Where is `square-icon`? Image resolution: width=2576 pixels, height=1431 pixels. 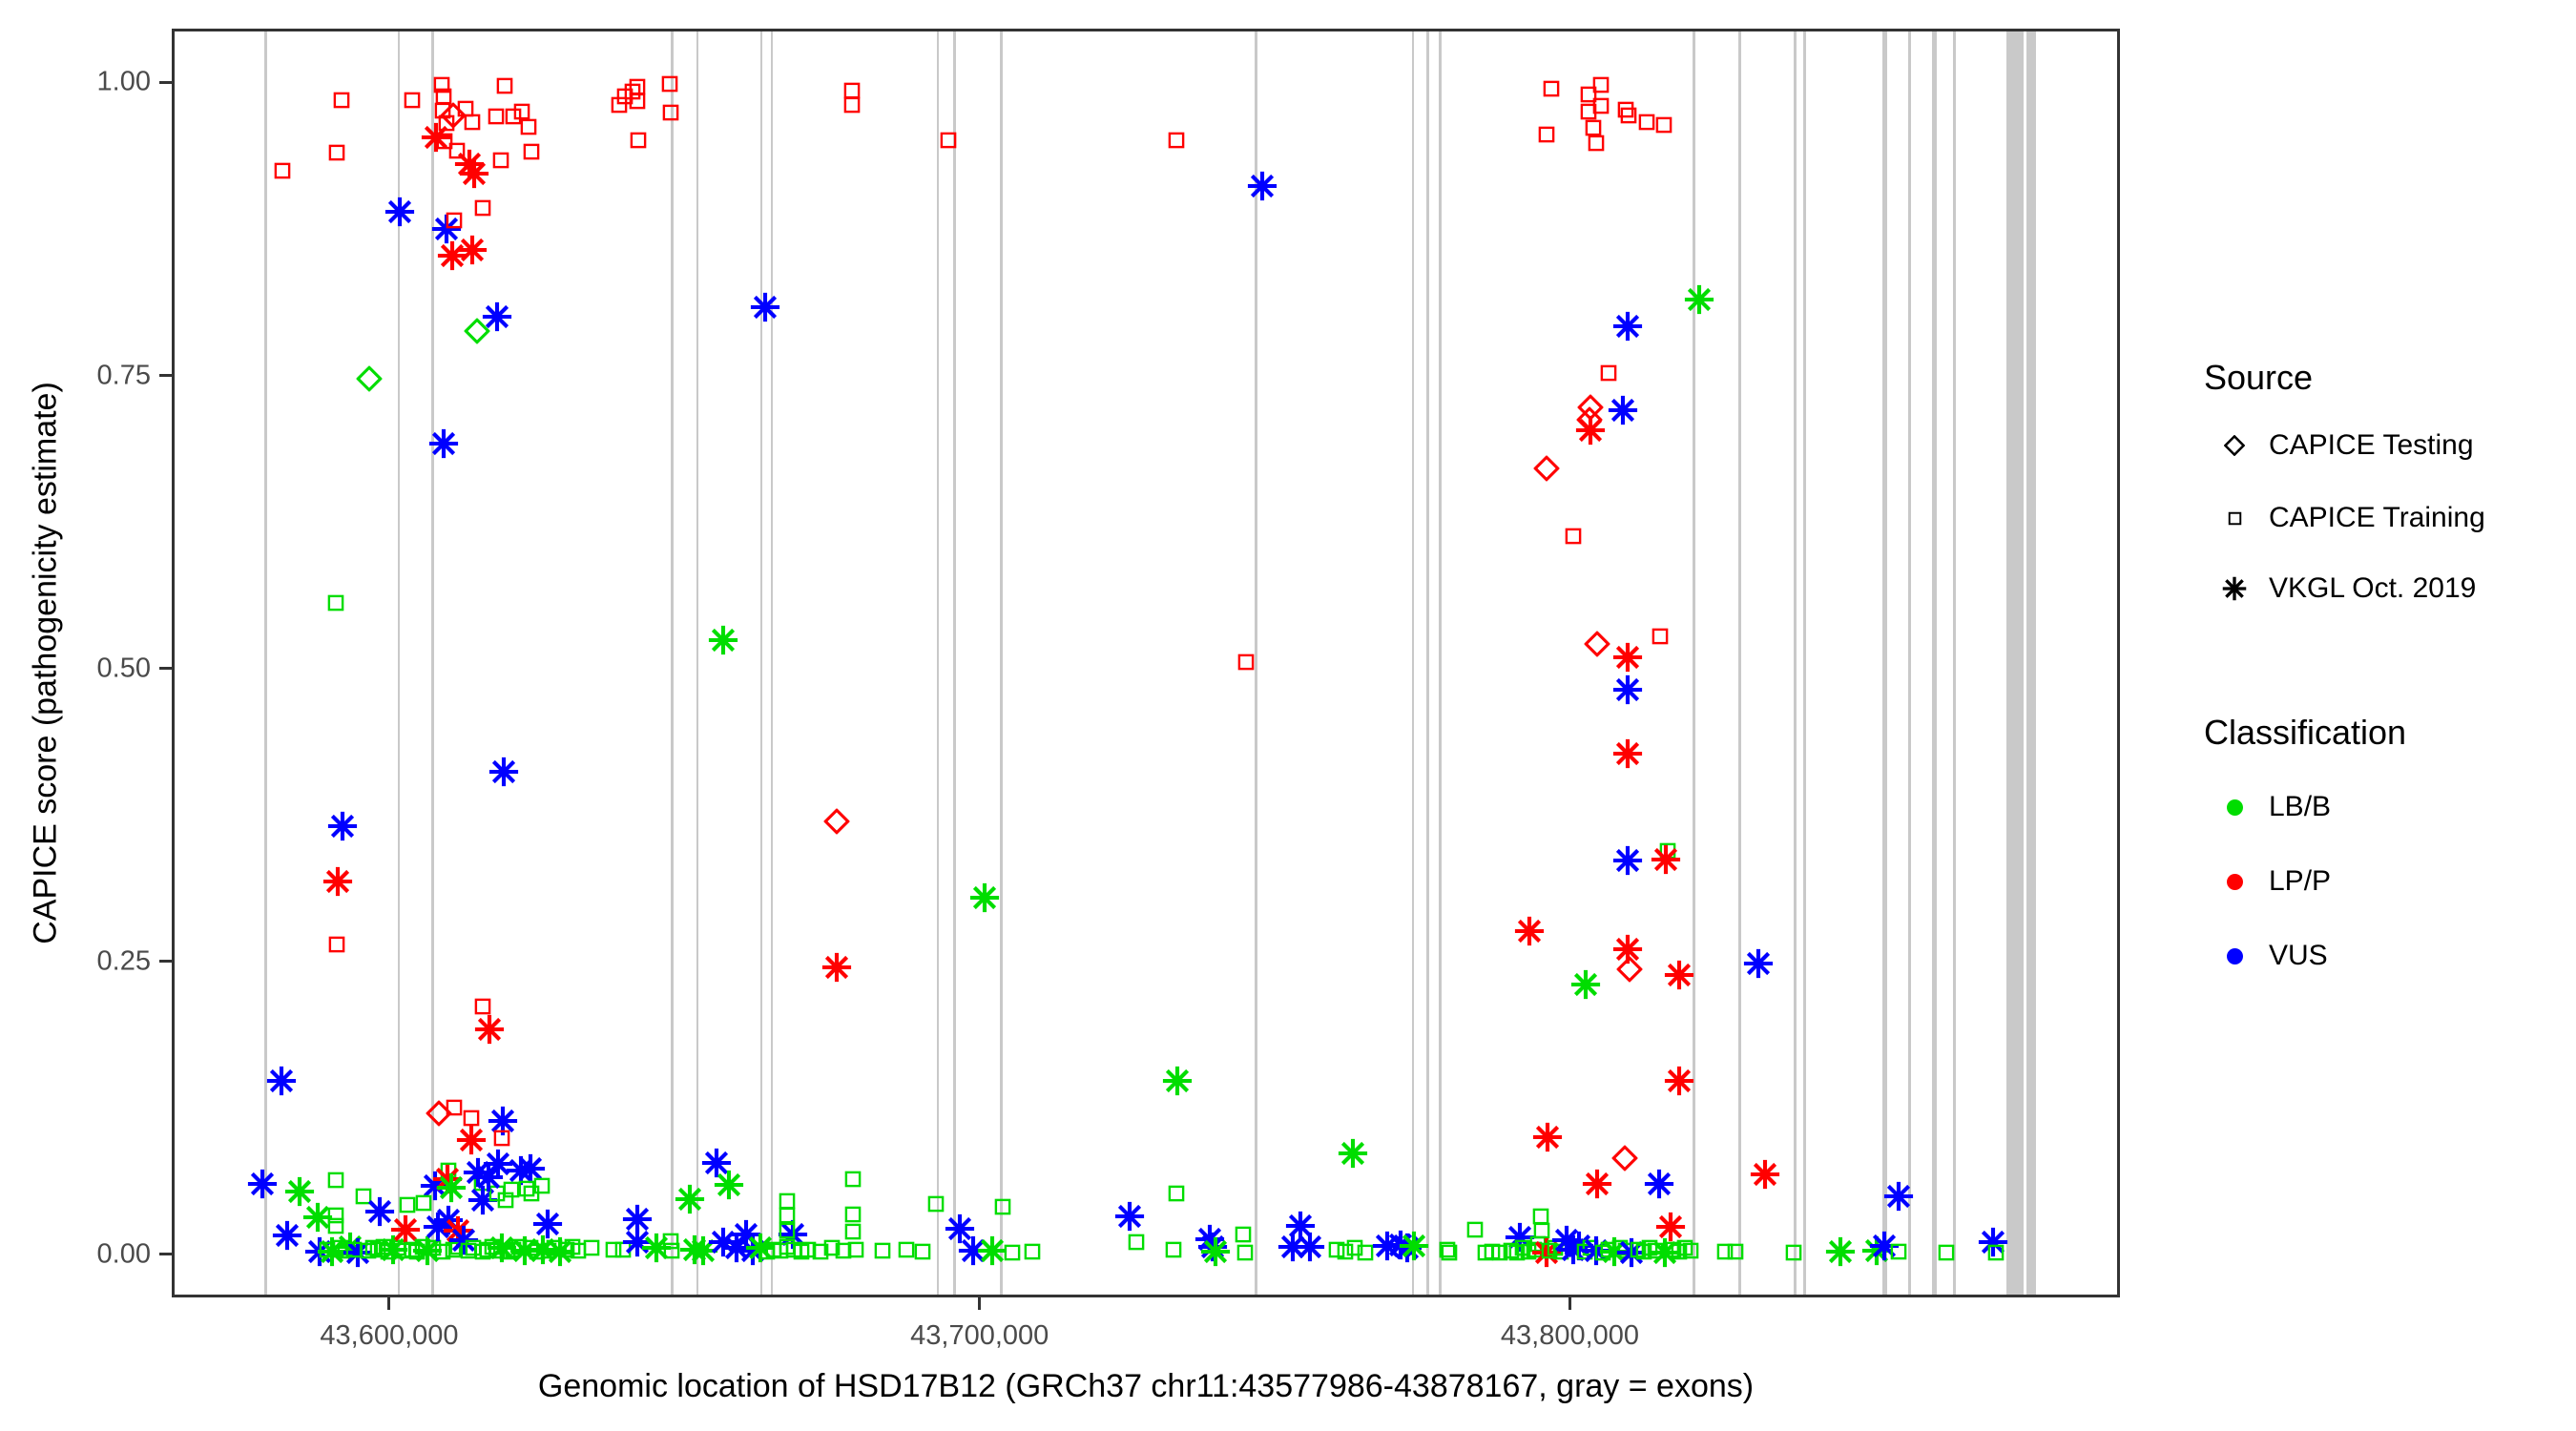 square-icon is located at coordinates (2234, 518).